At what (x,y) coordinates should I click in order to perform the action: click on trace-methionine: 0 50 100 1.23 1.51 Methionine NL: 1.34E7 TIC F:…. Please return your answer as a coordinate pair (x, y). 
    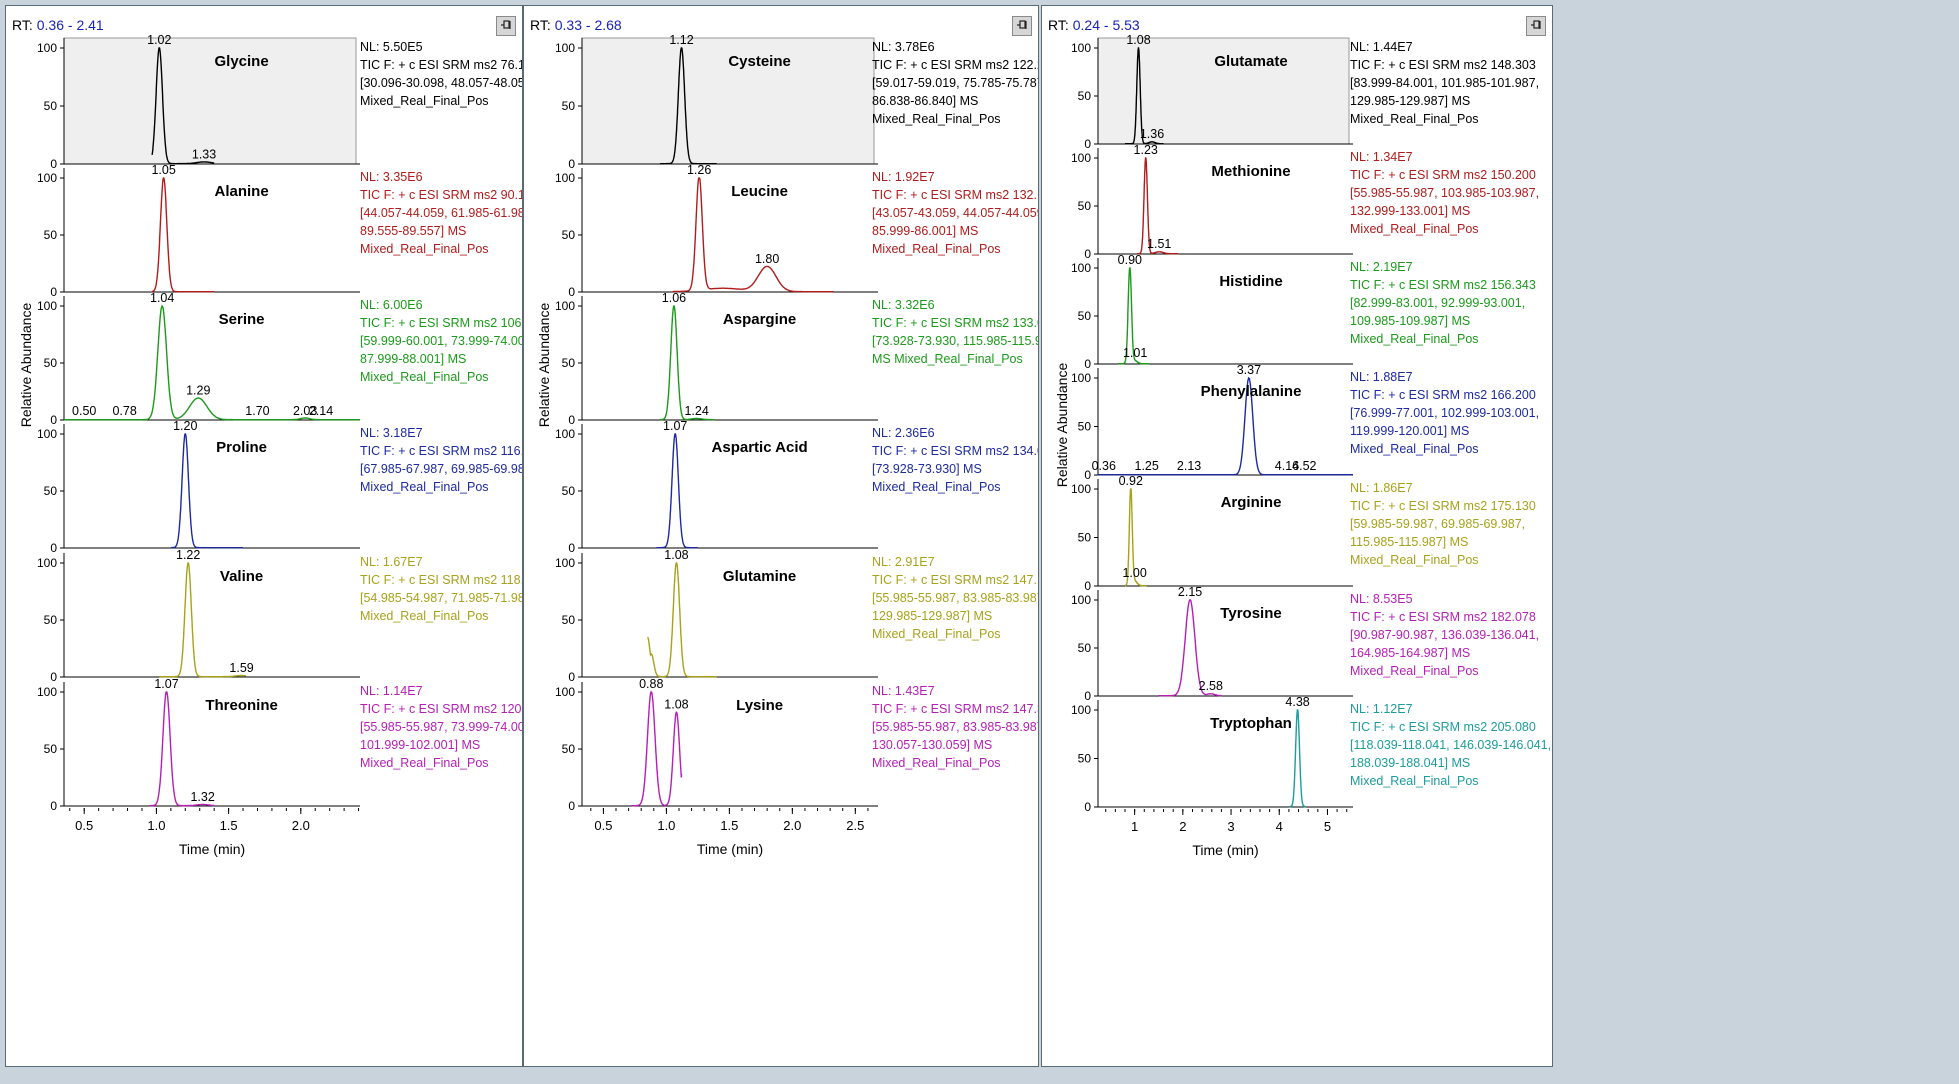
    Looking at the image, I should click on (1297, 202).